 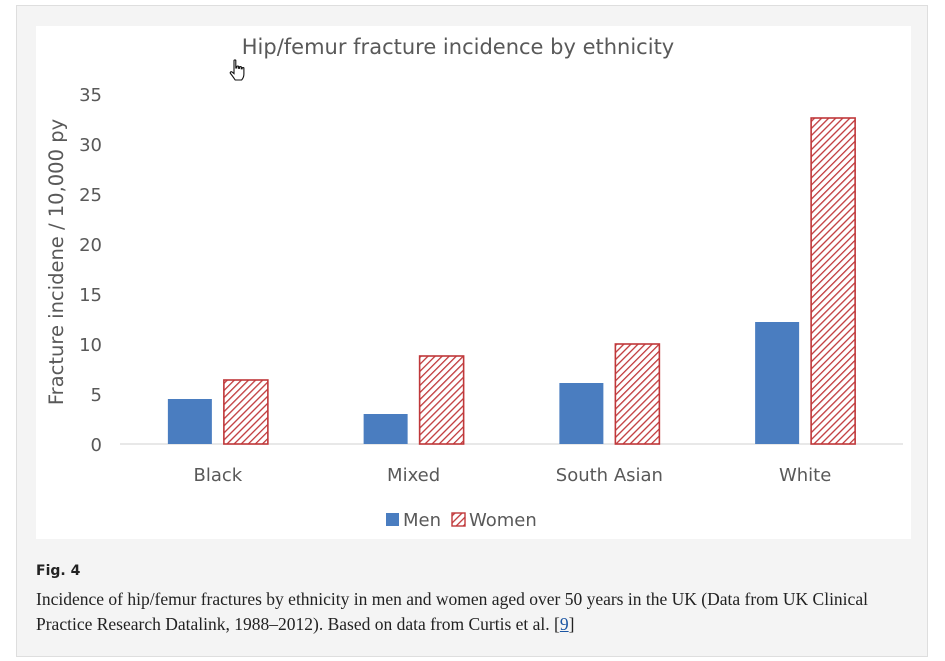 I want to click on x-tick-label: Black, so click(x=218, y=475).